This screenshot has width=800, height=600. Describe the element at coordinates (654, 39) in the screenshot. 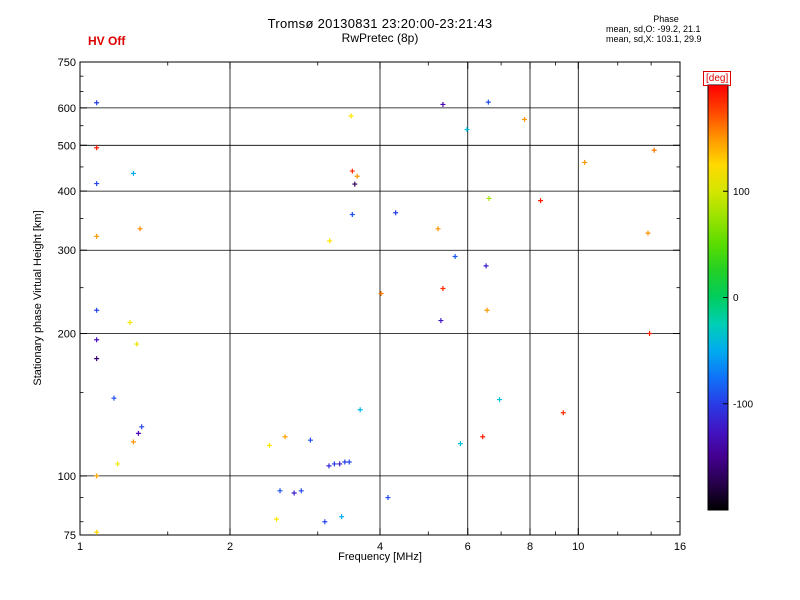

I see `phase-stats-x-mode: mean, sd,X: 103.1, 29.9` at that location.